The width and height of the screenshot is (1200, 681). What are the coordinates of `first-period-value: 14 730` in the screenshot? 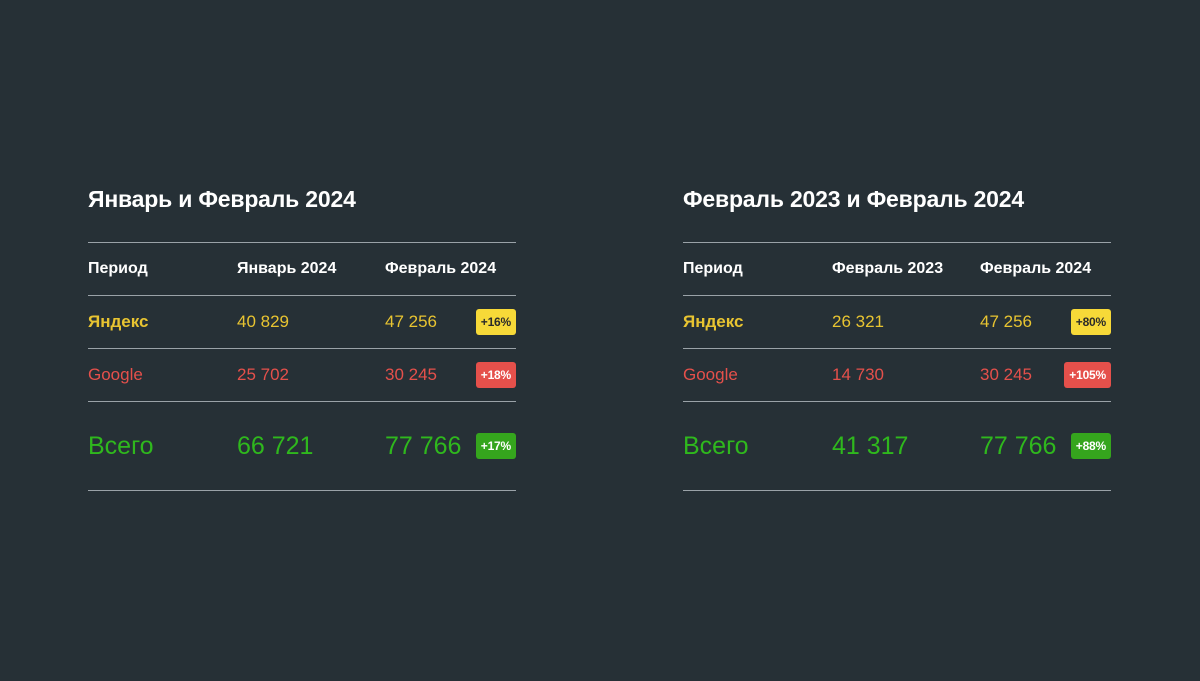 It's located at (858, 374).